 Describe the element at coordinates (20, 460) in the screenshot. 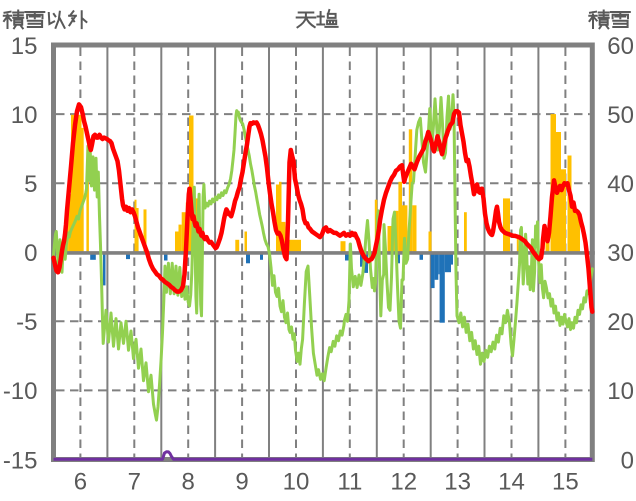

I see `svg-text: -15` at that location.